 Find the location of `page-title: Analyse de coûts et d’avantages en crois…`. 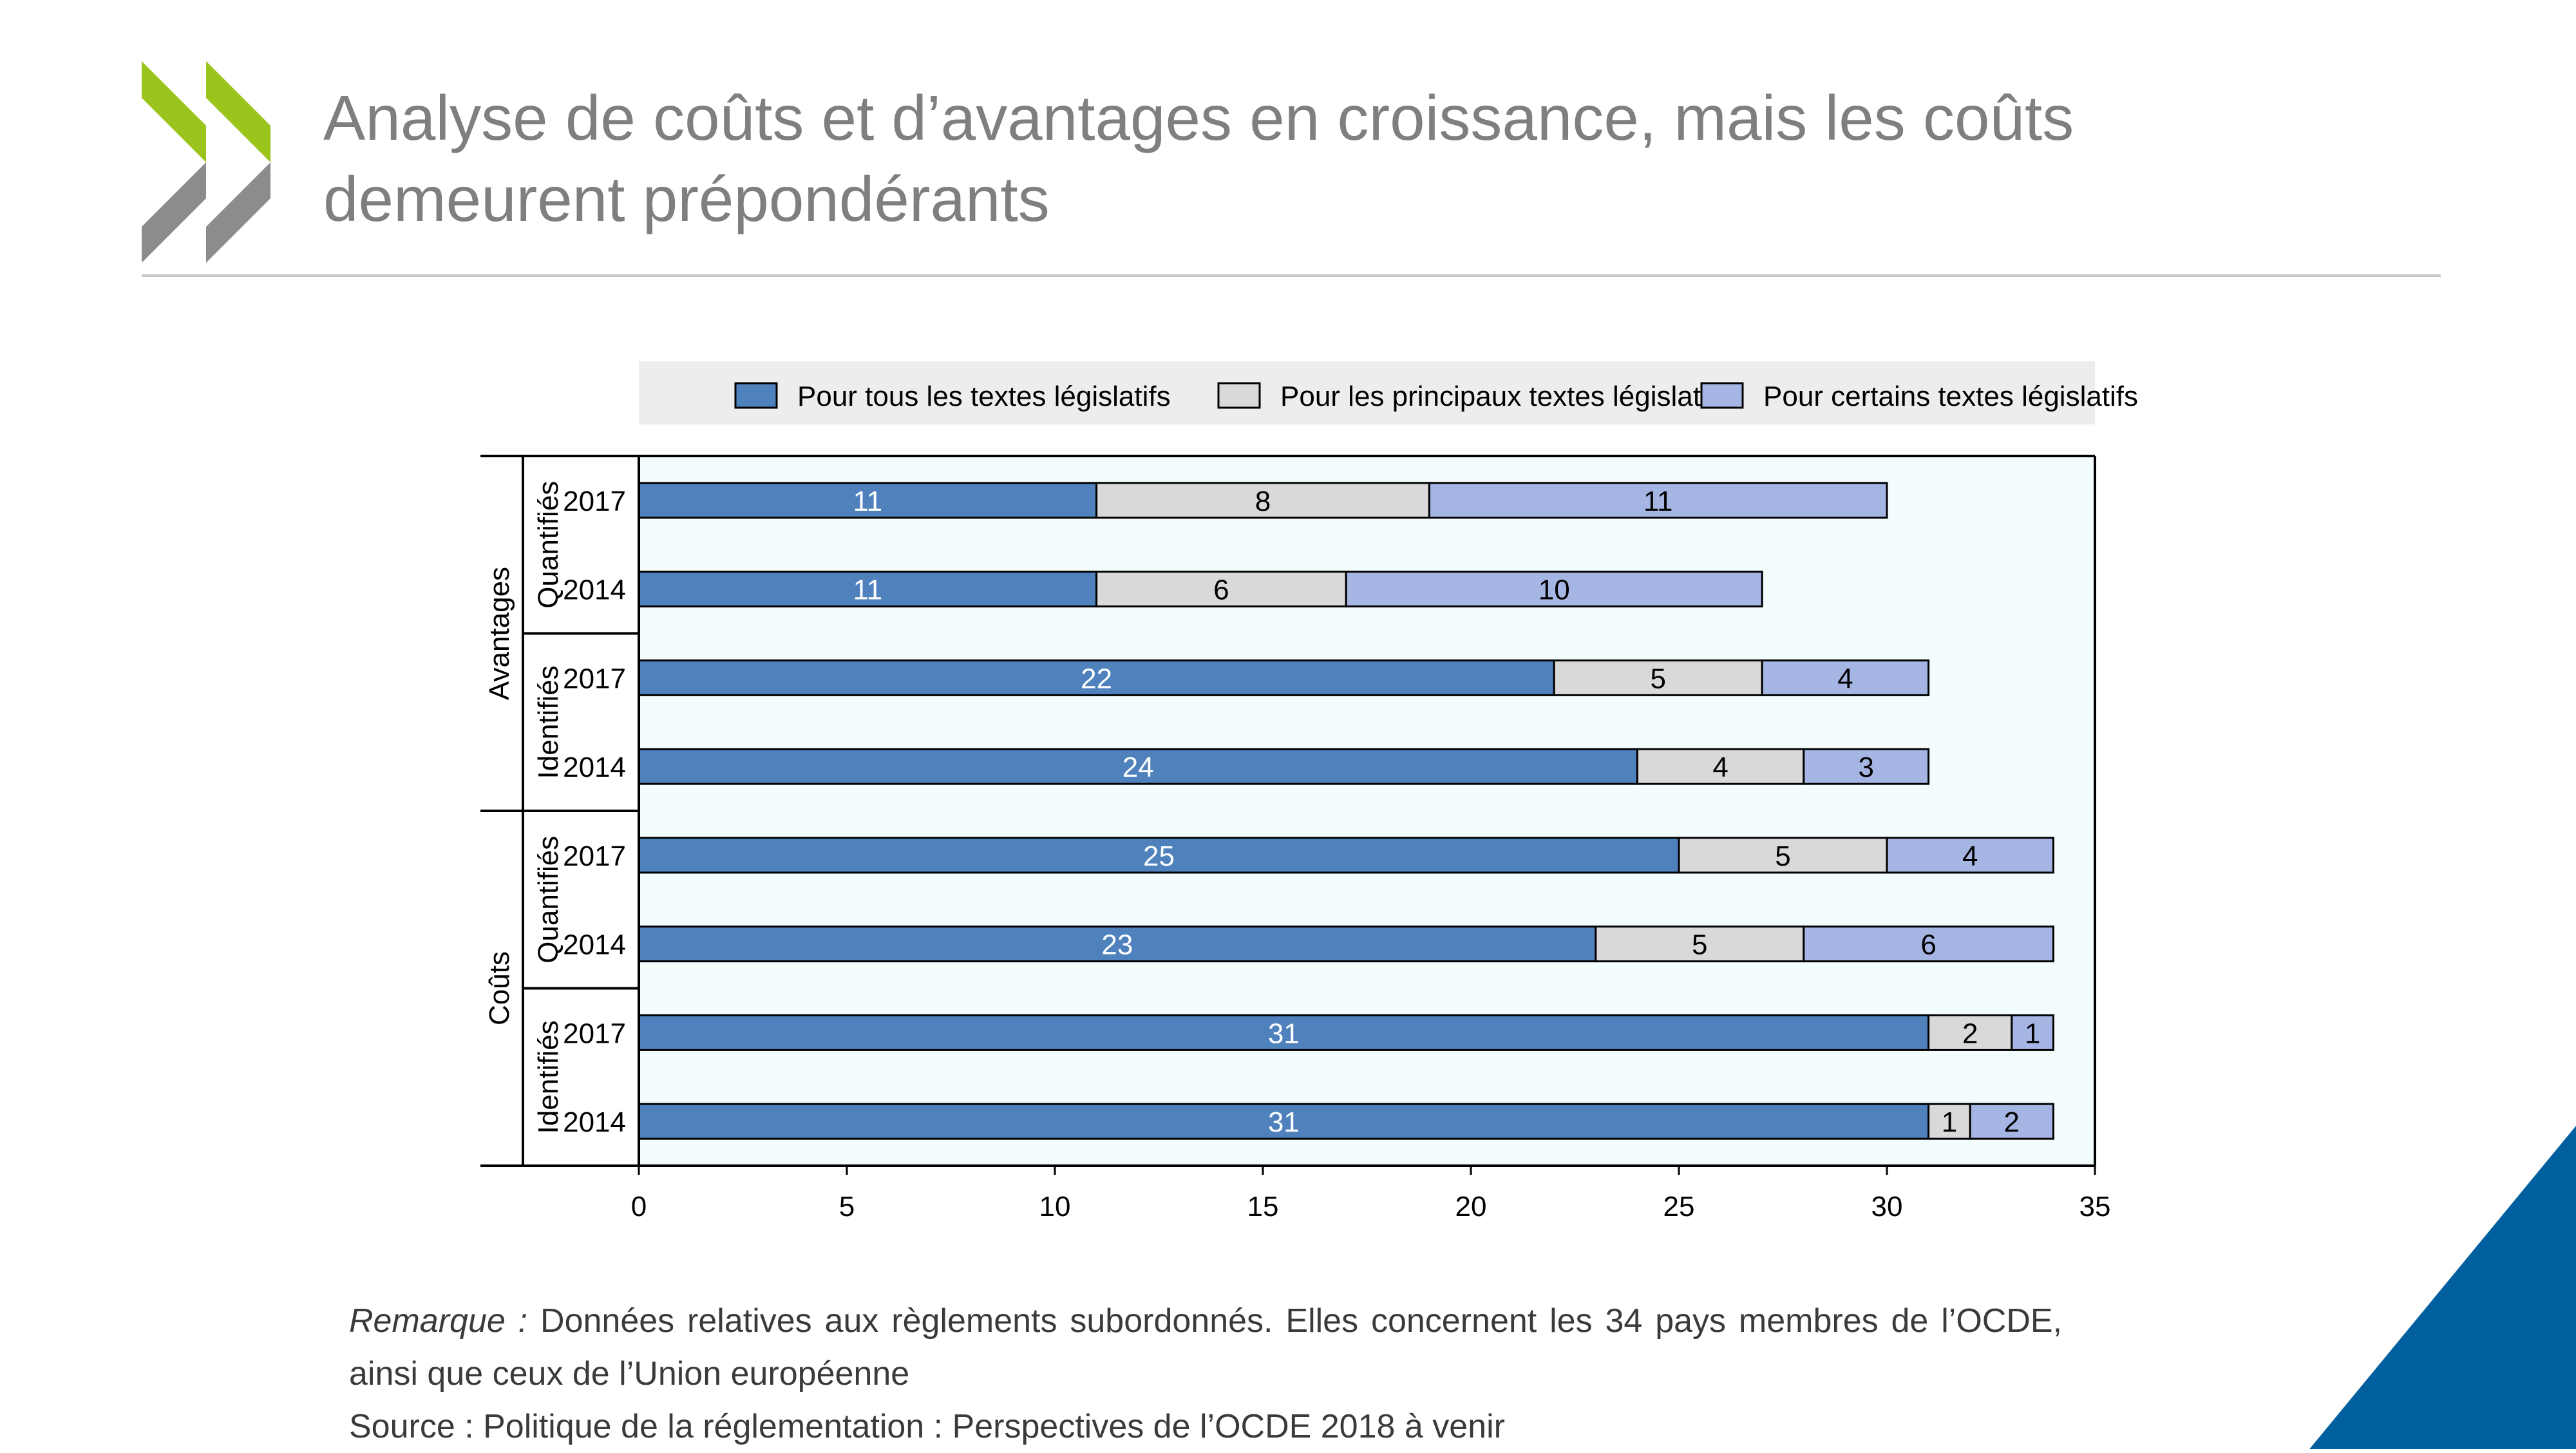

page-title: Analyse de coûts et d’avantages en crois… is located at coordinates (1198, 158).